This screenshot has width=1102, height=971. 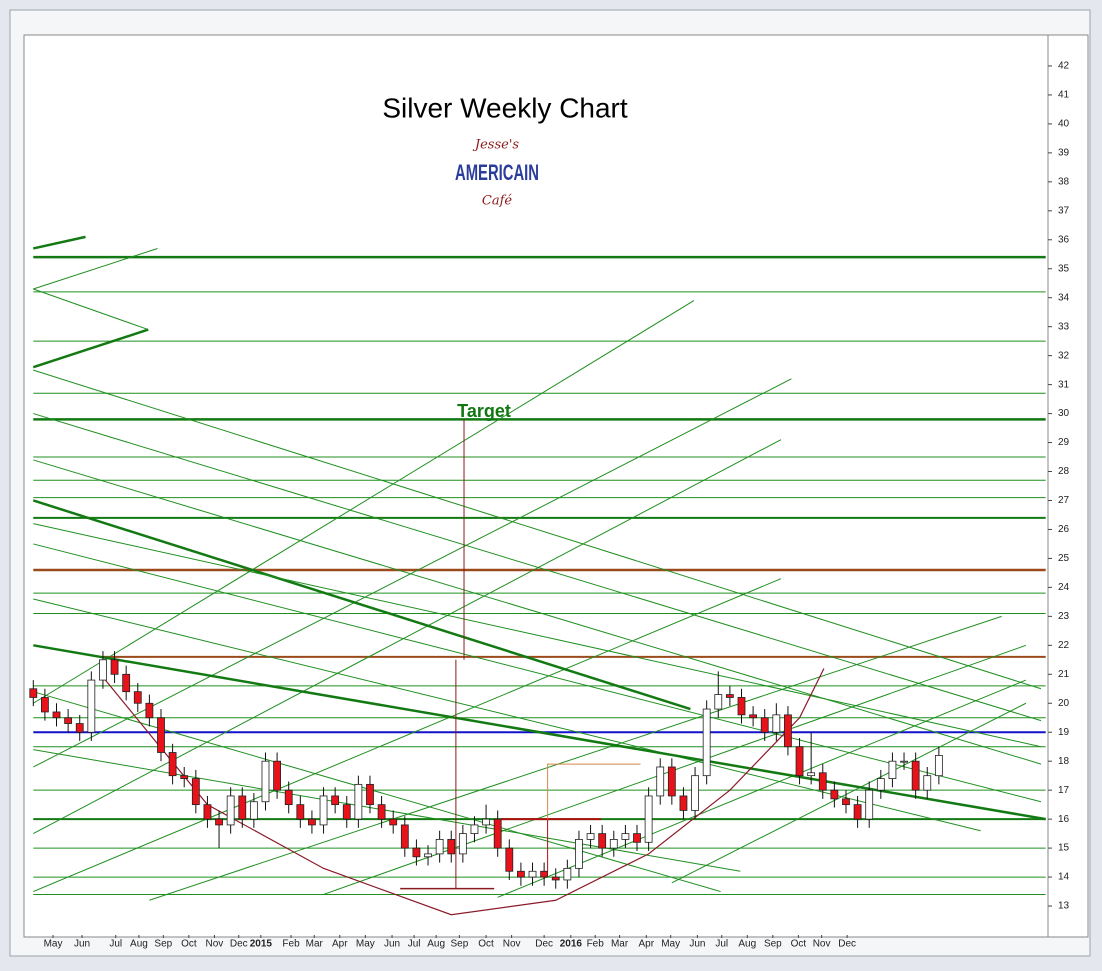 What do you see at coordinates (1064, 674) in the screenshot?
I see `y-tick-label: 21` at bounding box center [1064, 674].